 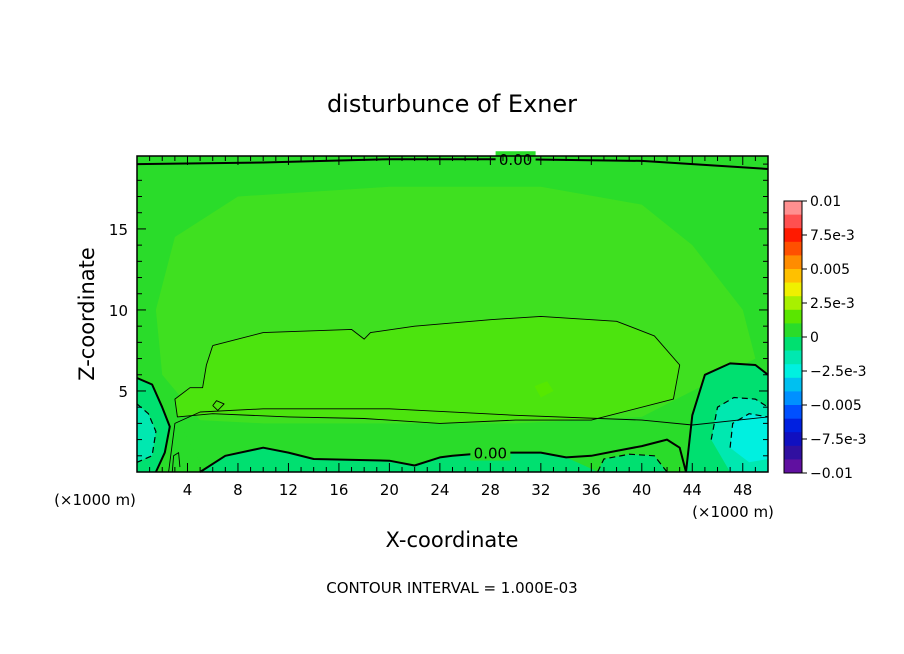 What do you see at coordinates (389, 490) in the screenshot?
I see `x-tick-label: 20` at bounding box center [389, 490].